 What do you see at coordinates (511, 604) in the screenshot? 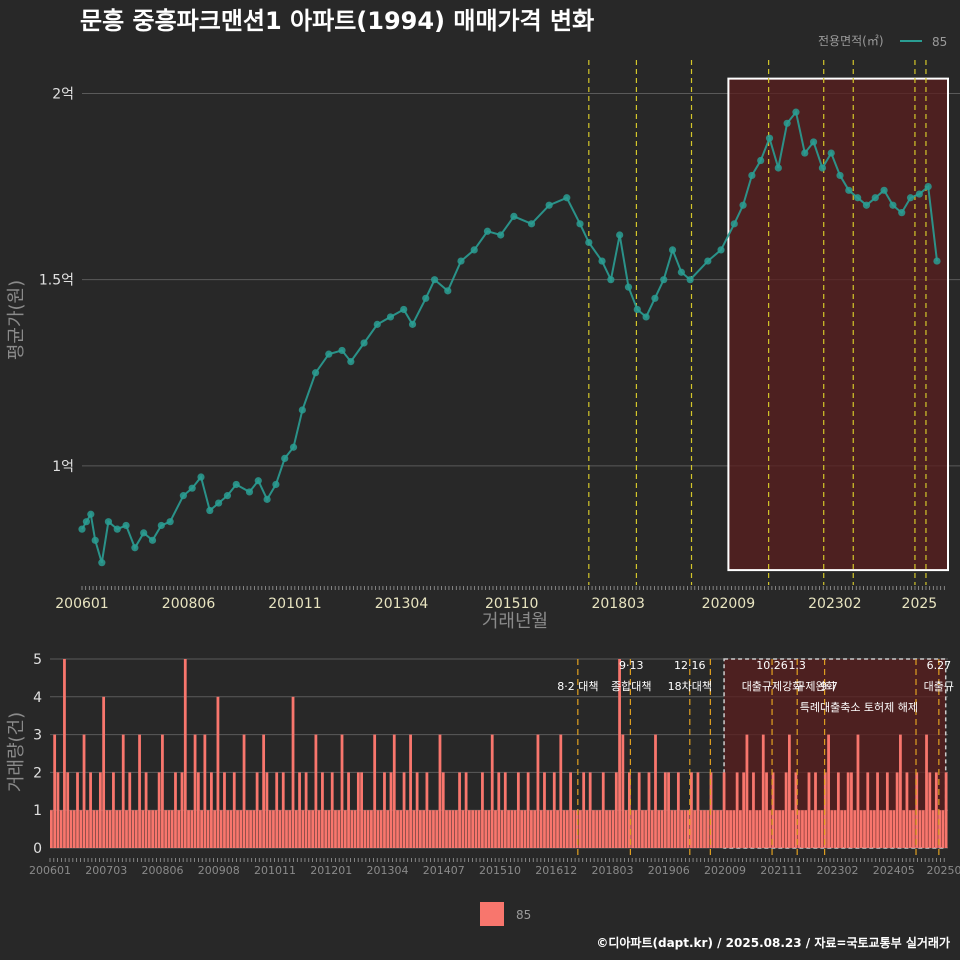
I see `x-tick-label: 201510` at bounding box center [511, 604].